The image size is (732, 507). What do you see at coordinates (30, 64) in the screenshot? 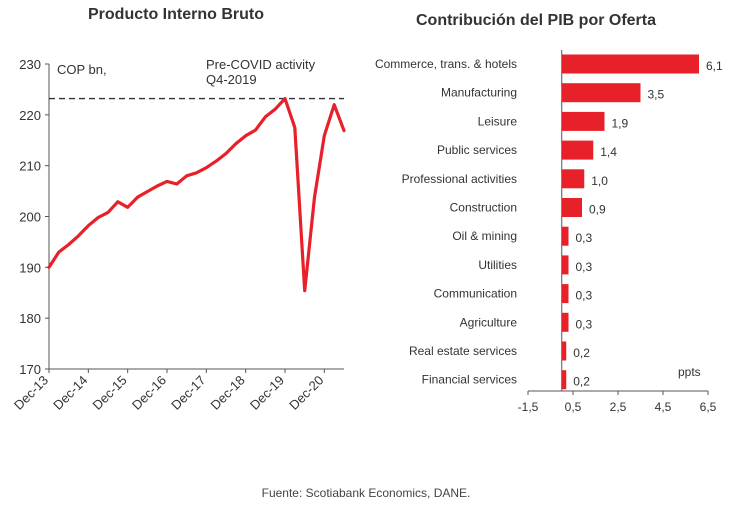
I see `left-y-tick-label: 230` at bounding box center [30, 64].